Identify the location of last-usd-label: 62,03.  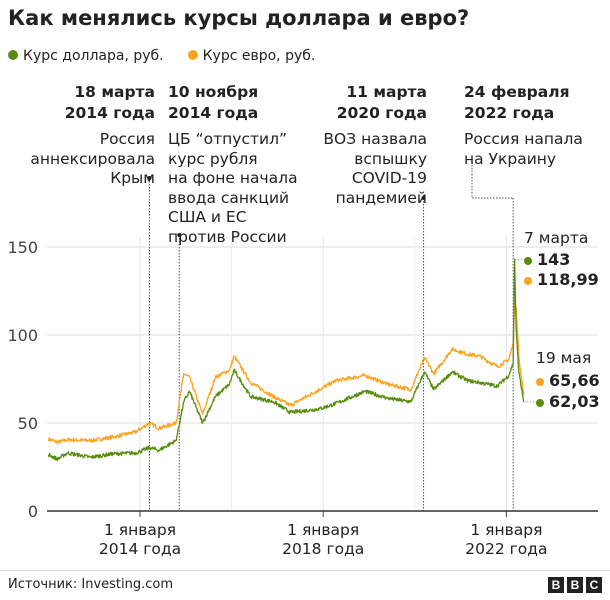
(568, 401).